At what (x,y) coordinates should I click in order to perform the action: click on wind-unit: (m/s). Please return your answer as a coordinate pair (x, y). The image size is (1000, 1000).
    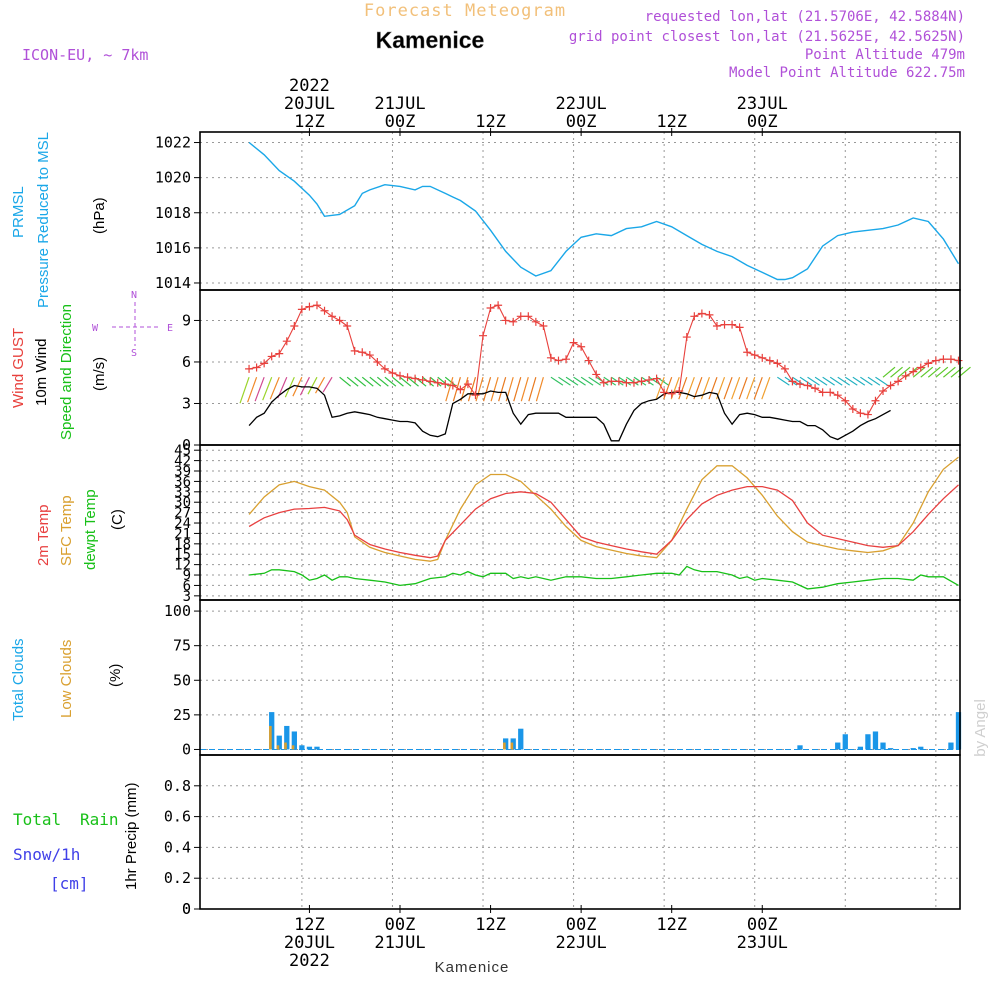
    Looking at the image, I should click on (99, 374).